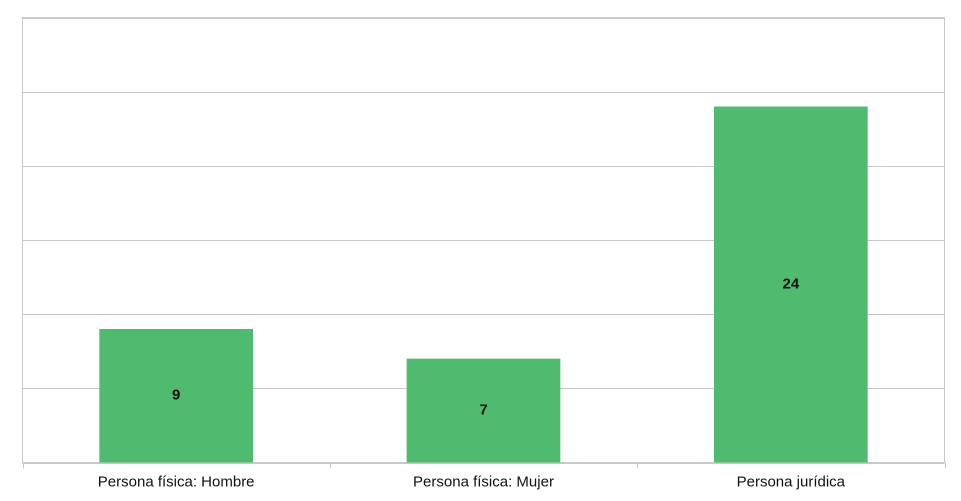  What do you see at coordinates (791, 481) in the screenshot?
I see `x-tick-label: Persona jurídica` at bounding box center [791, 481].